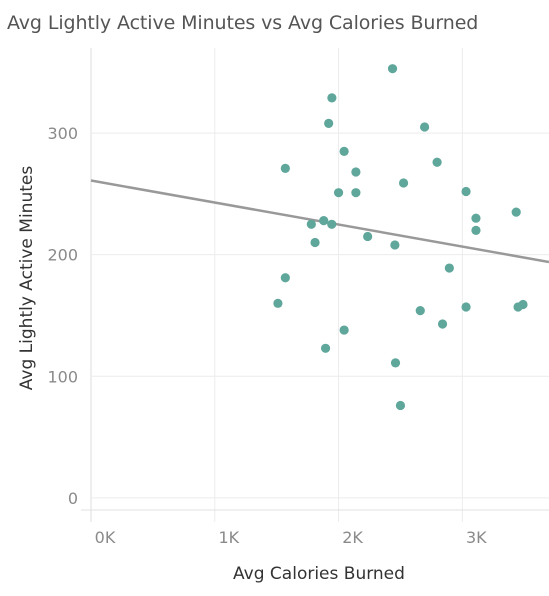 The width and height of the screenshot is (549, 596). I want to click on y-tick-label: 200, so click(62, 255).